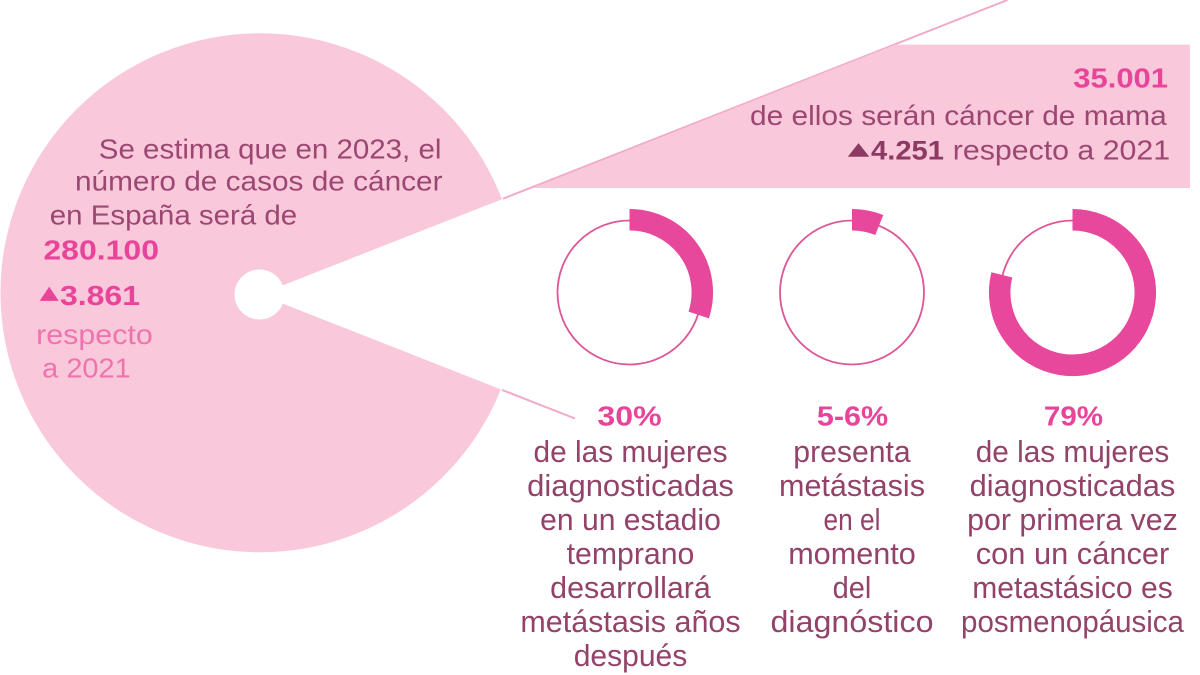 The width and height of the screenshot is (1200, 675). Describe the element at coordinates (631, 553) in the screenshot. I see `svg-text: temprano` at that location.